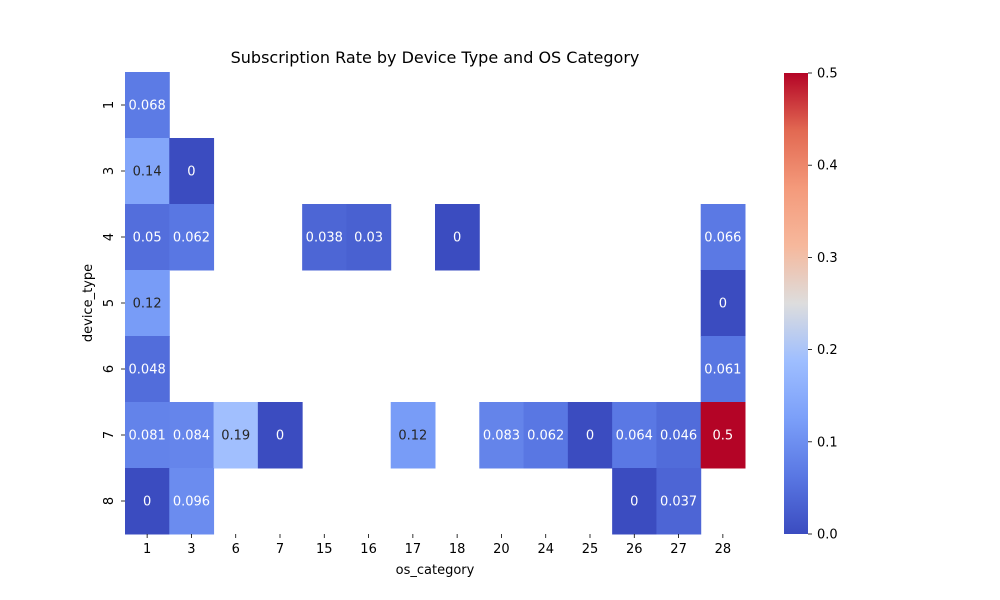  I want to click on cell-value-label: 0.096, so click(191, 502).